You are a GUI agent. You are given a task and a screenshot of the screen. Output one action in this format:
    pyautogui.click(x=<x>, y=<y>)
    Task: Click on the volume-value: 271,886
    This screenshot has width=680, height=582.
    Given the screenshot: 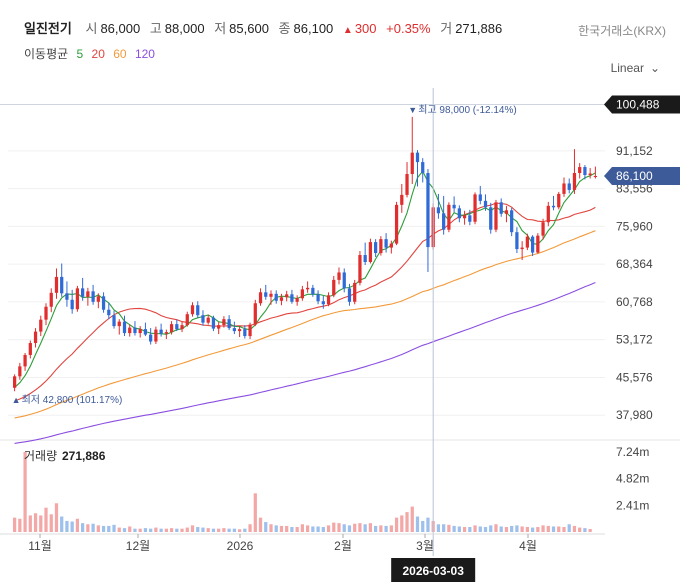 What is the action you would take?
    pyautogui.click(x=479, y=28)
    